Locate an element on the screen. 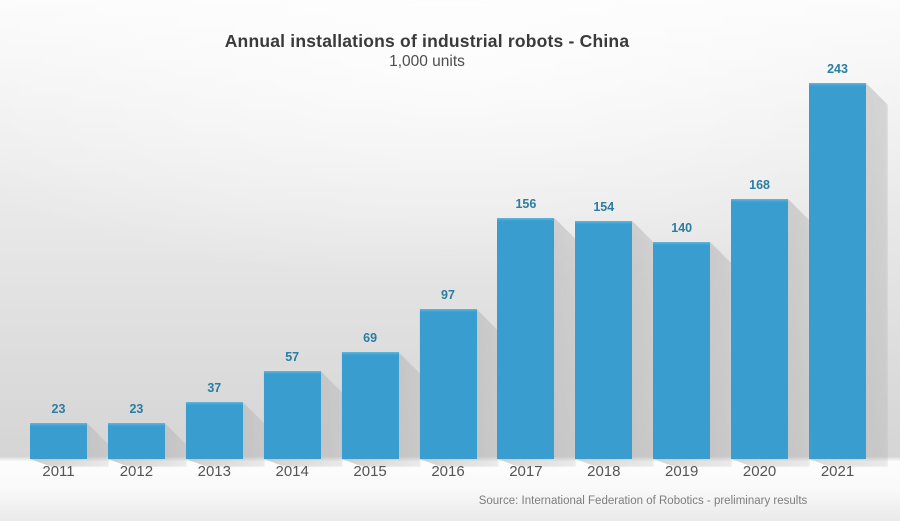  bar-2011 is located at coordinates (58, 441).